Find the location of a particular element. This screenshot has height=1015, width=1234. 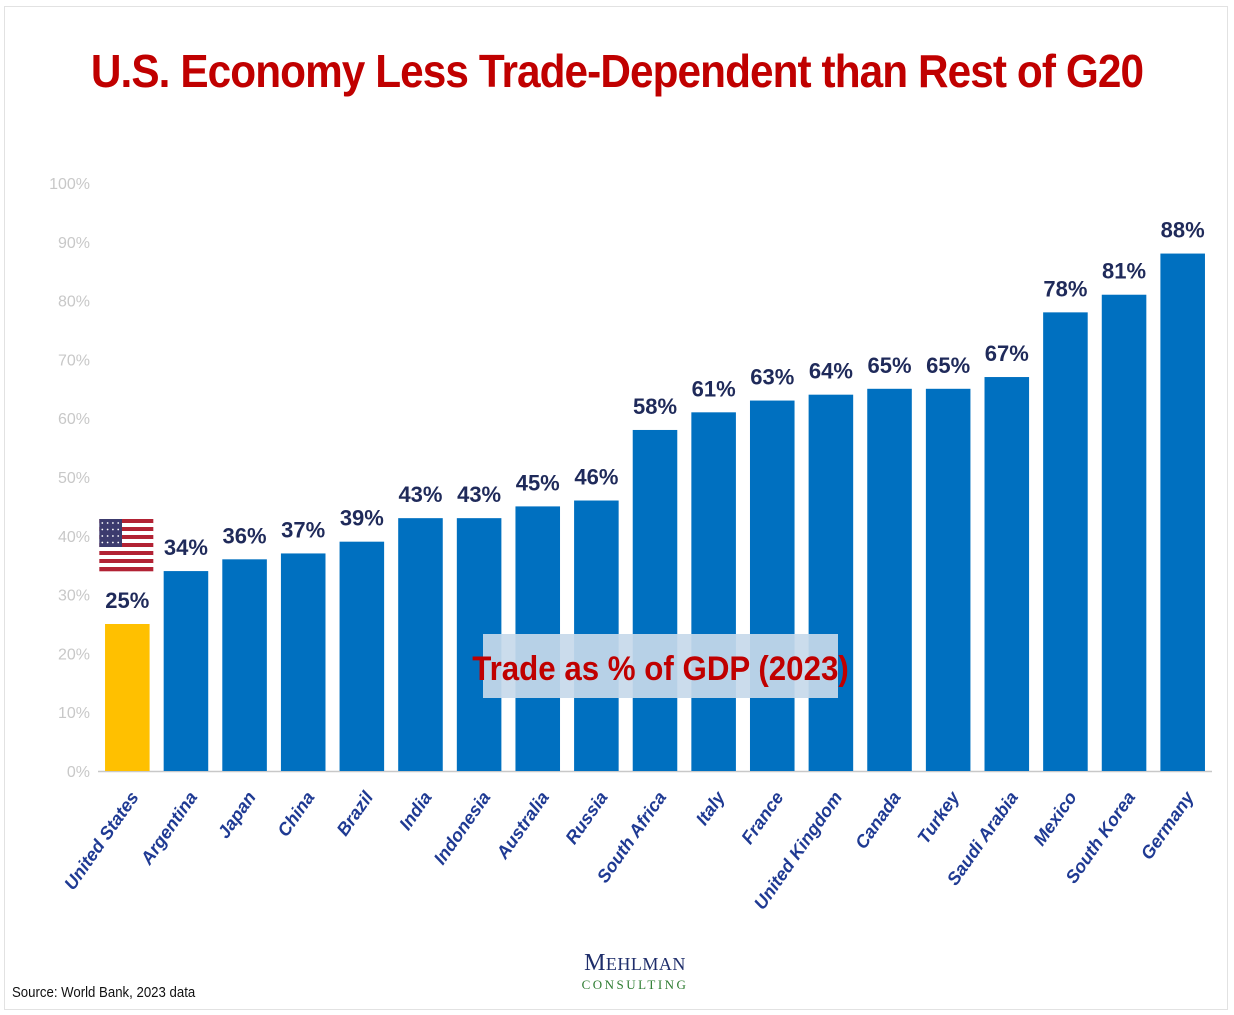

x-tick-label: Italy is located at coordinates (711, 808).